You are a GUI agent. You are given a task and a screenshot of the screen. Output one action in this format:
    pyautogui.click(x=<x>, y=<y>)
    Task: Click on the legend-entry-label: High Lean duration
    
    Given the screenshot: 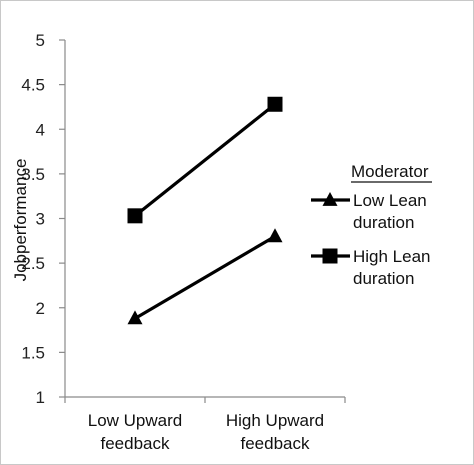 What is the action you would take?
    pyautogui.click(x=392, y=267)
    